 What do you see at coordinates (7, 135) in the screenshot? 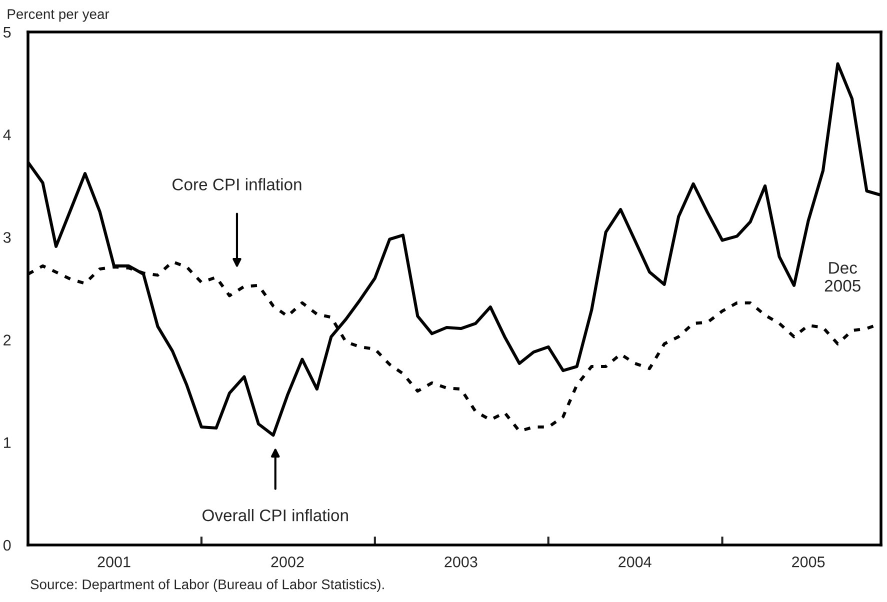
I see `y-tick-label: 4` at bounding box center [7, 135].